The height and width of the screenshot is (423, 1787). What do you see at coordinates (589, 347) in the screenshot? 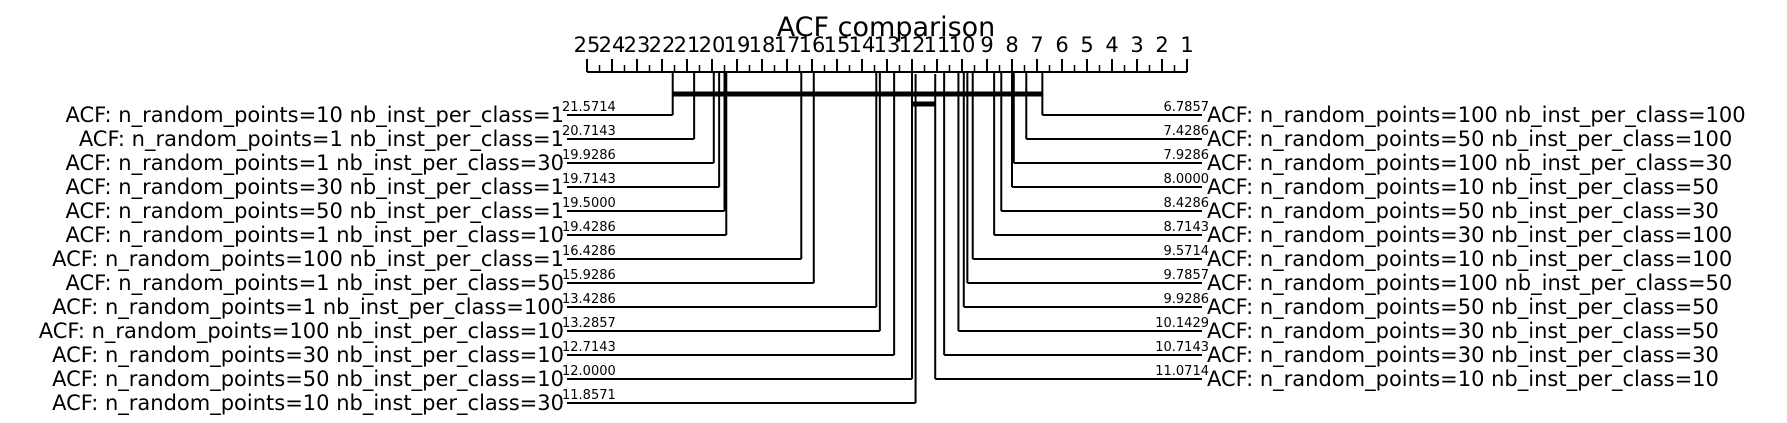
I see `rank-value-label: 12.7143` at bounding box center [589, 347].